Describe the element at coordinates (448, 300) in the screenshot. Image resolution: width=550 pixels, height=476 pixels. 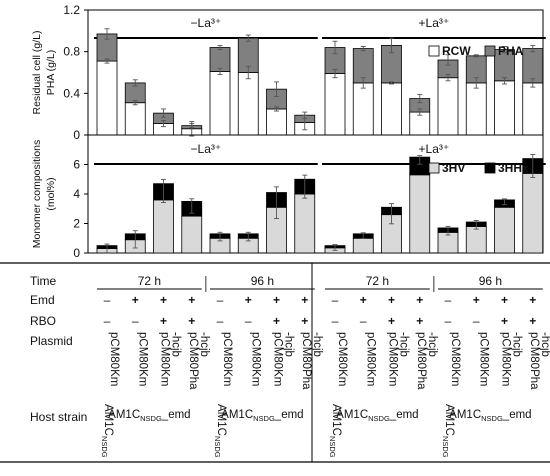
I see `cell-emd-12: –` at that location.